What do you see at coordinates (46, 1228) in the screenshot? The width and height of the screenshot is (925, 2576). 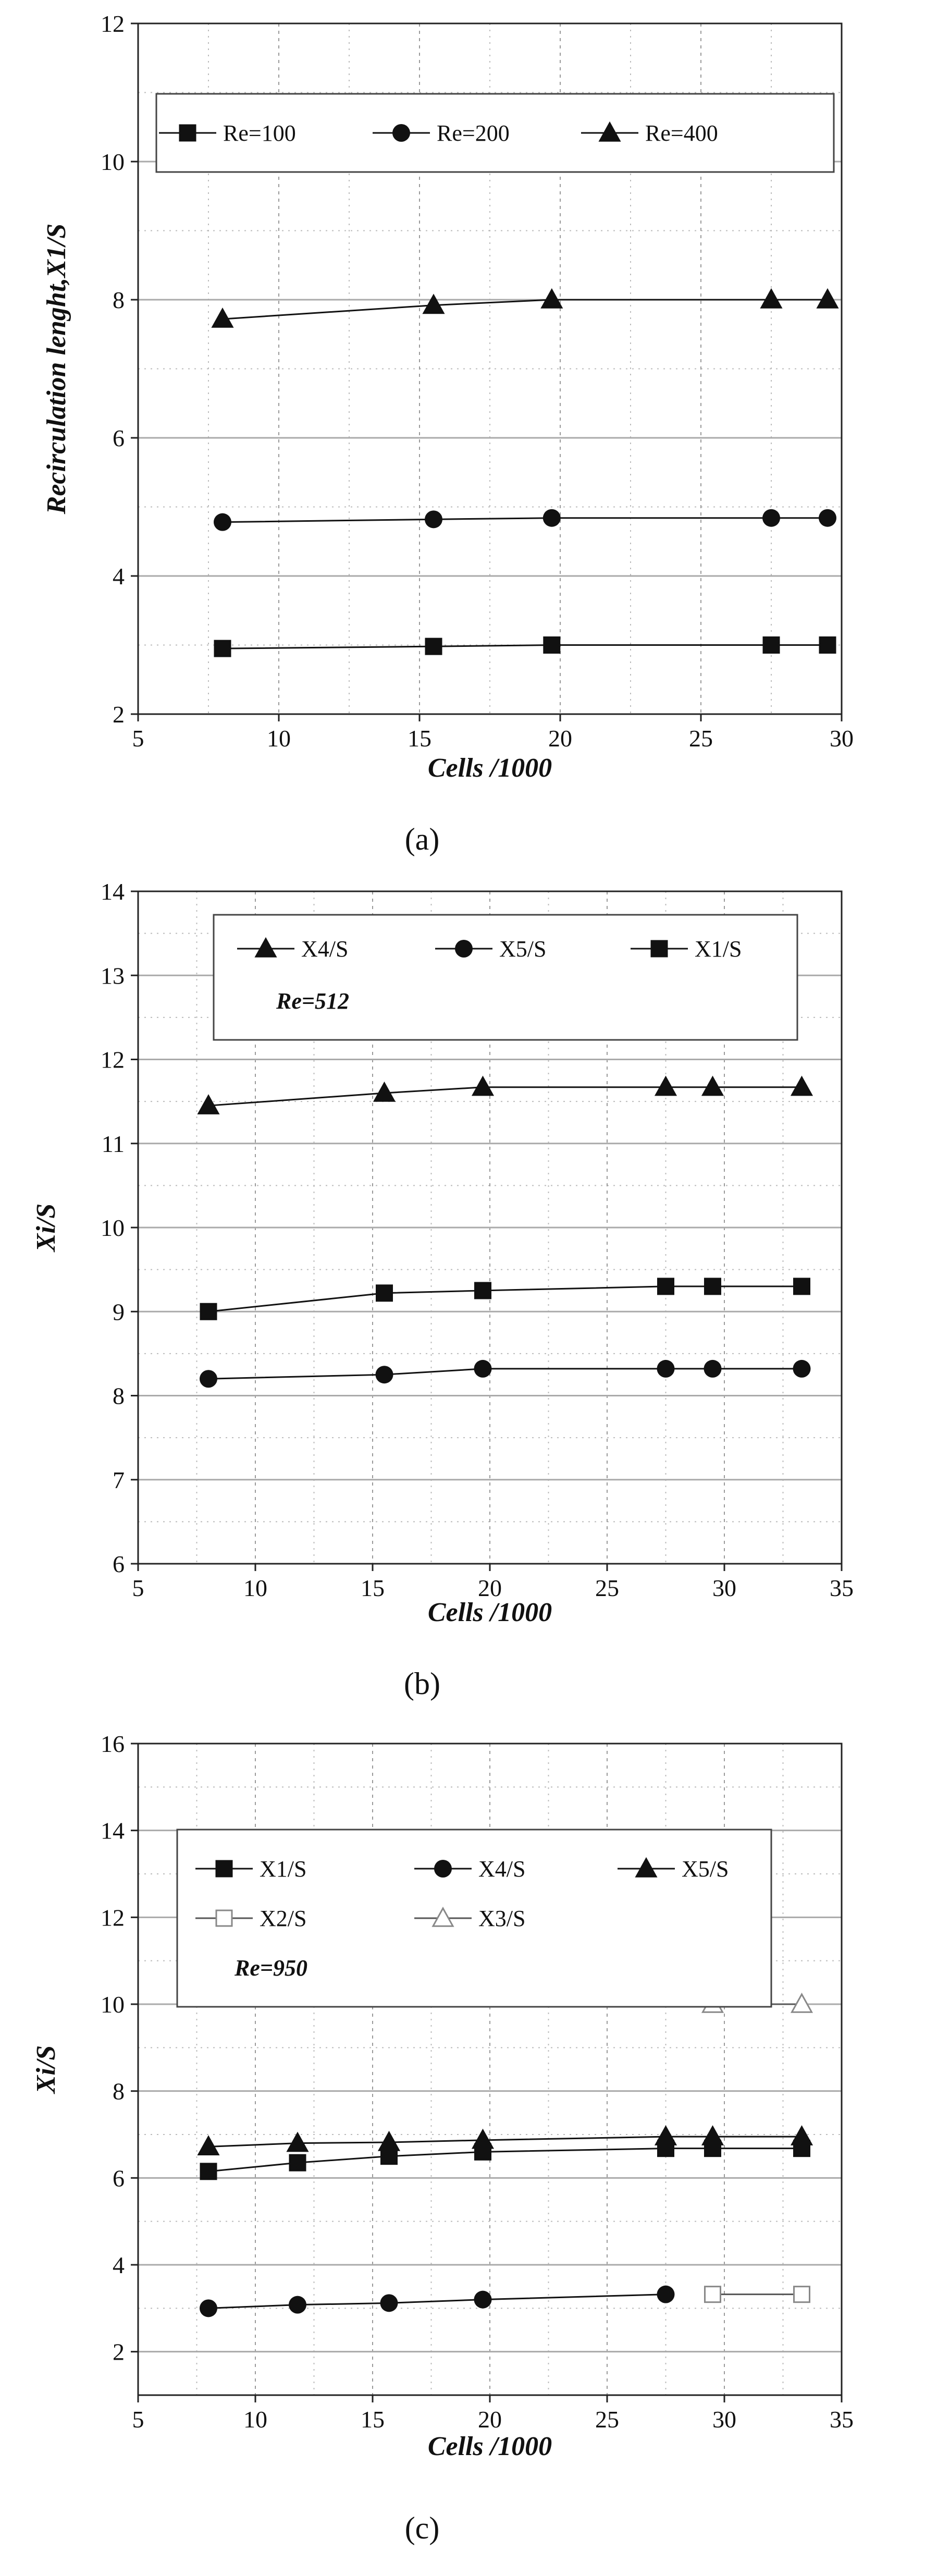 I see `y-axis-title: Xi/S` at bounding box center [46, 1228].